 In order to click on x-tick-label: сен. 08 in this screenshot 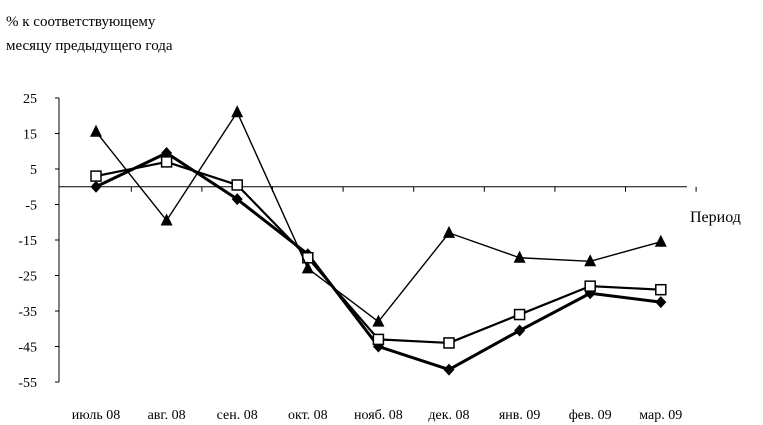, I will do `click(237, 415)`.